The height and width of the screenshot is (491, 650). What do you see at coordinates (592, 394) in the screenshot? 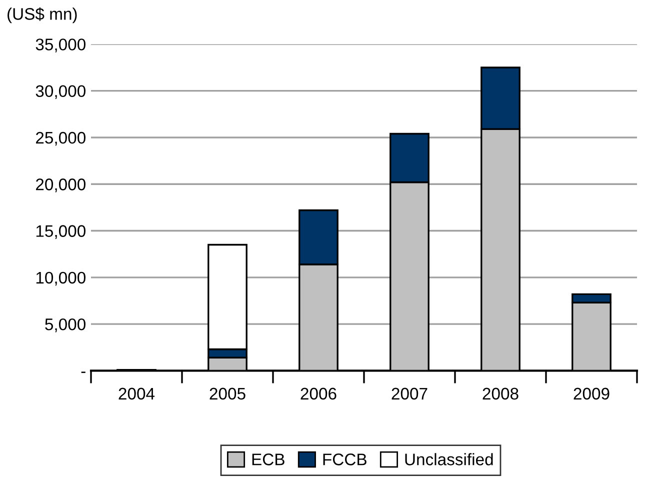
I see `x-tick-label: 2009` at bounding box center [592, 394].